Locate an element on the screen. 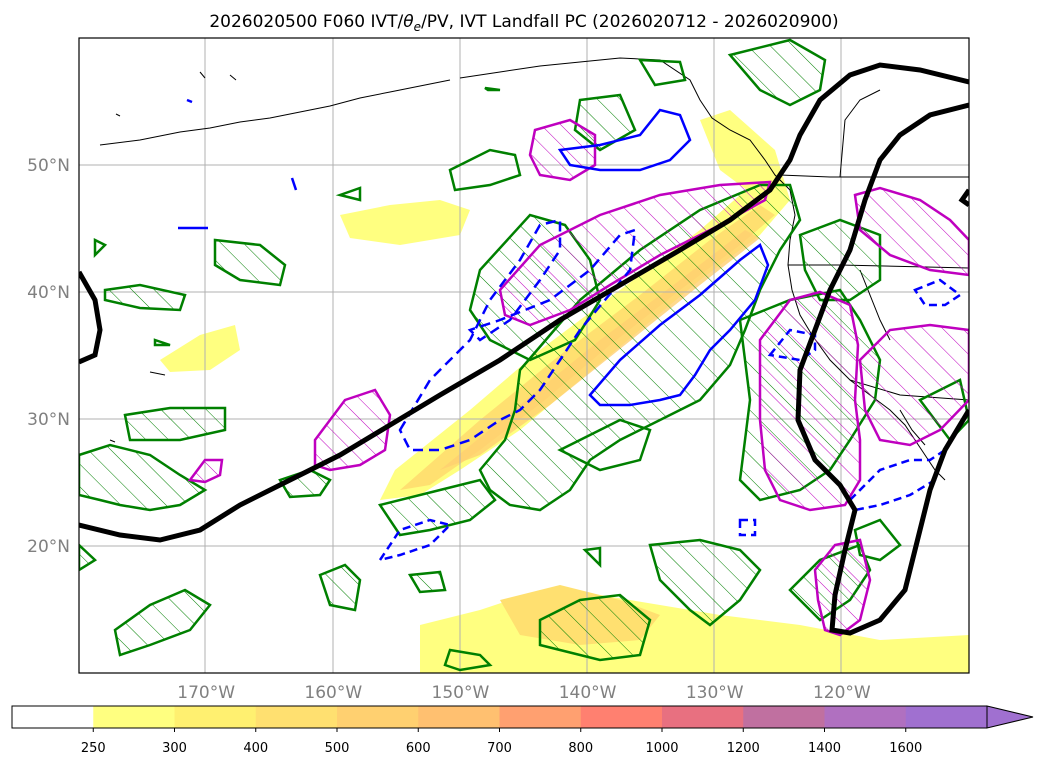  lon-tick-label: 120°W is located at coordinates (842, 693).